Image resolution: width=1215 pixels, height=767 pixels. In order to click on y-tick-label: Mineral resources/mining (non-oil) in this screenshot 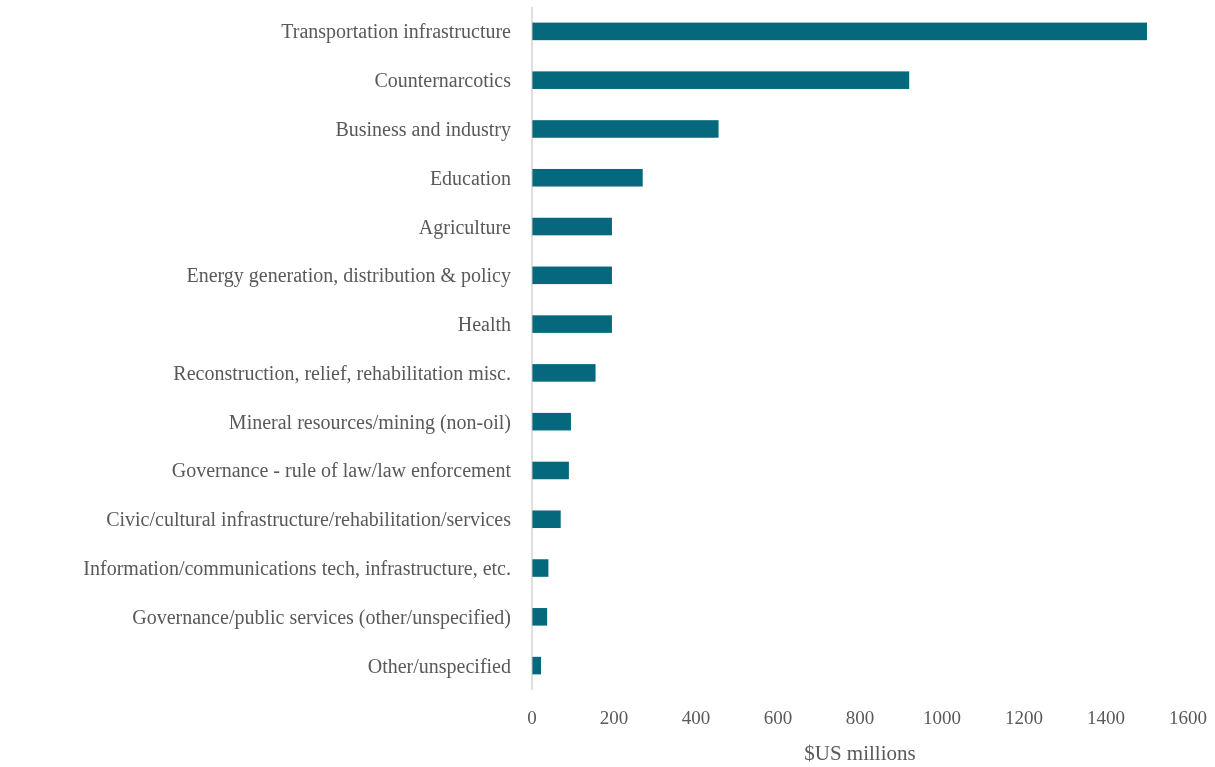, I will do `click(369, 422)`.